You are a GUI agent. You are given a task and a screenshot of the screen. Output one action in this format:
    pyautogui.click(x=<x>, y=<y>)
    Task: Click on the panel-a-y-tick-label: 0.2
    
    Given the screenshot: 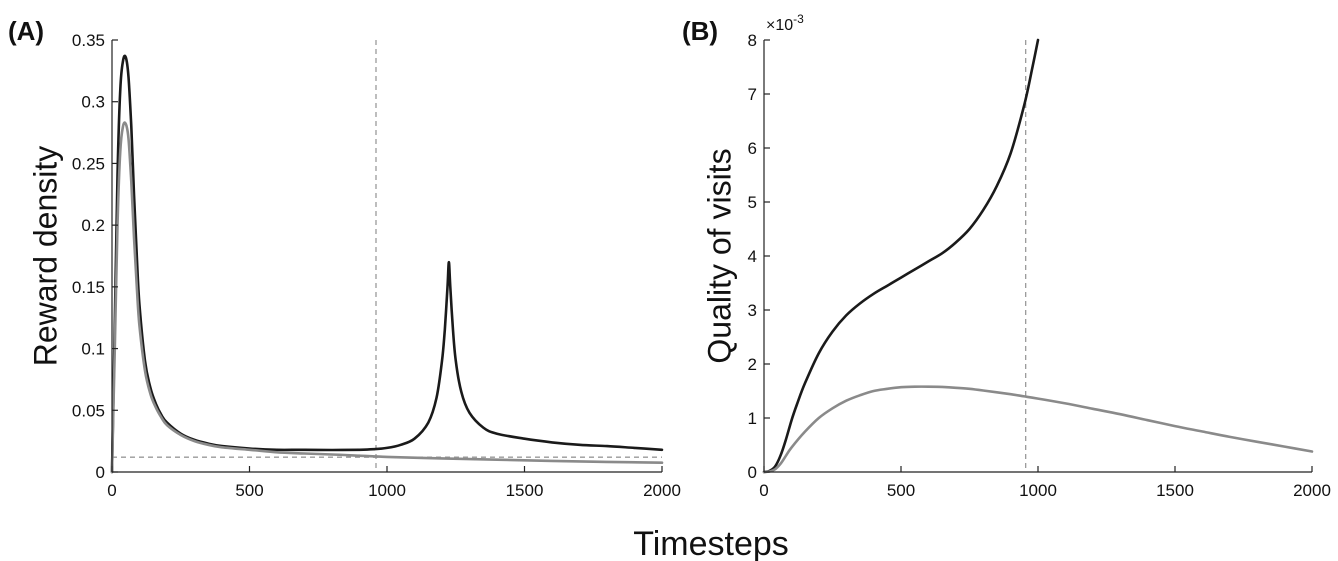 What is the action you would take?
    pyautogui.click(x=93, y=225)
    